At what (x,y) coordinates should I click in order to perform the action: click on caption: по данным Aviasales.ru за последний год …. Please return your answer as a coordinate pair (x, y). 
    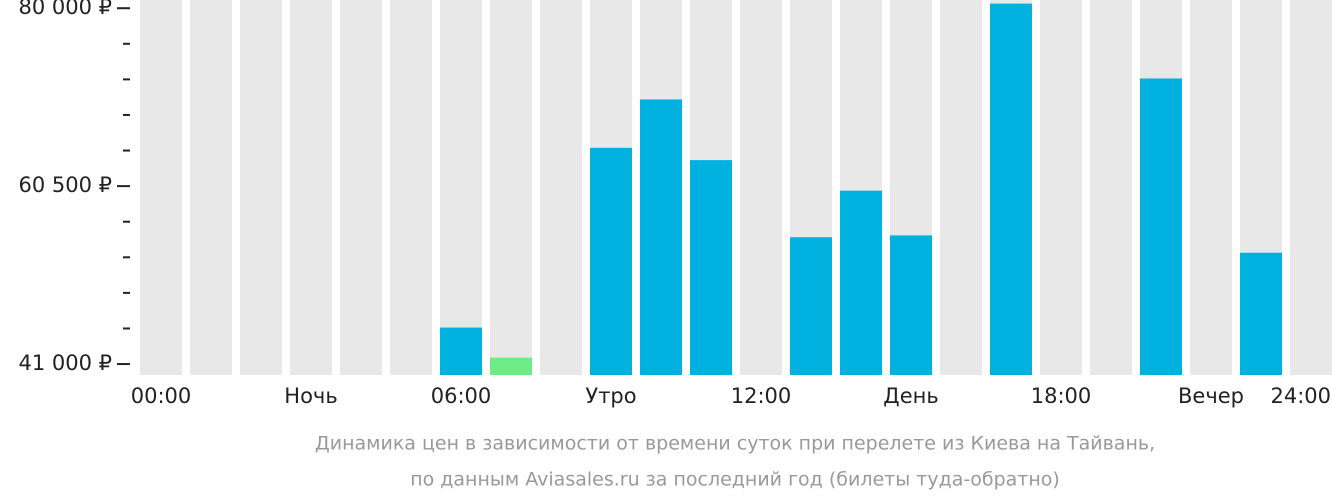
    Looking at the image, I should click on (735, 480).